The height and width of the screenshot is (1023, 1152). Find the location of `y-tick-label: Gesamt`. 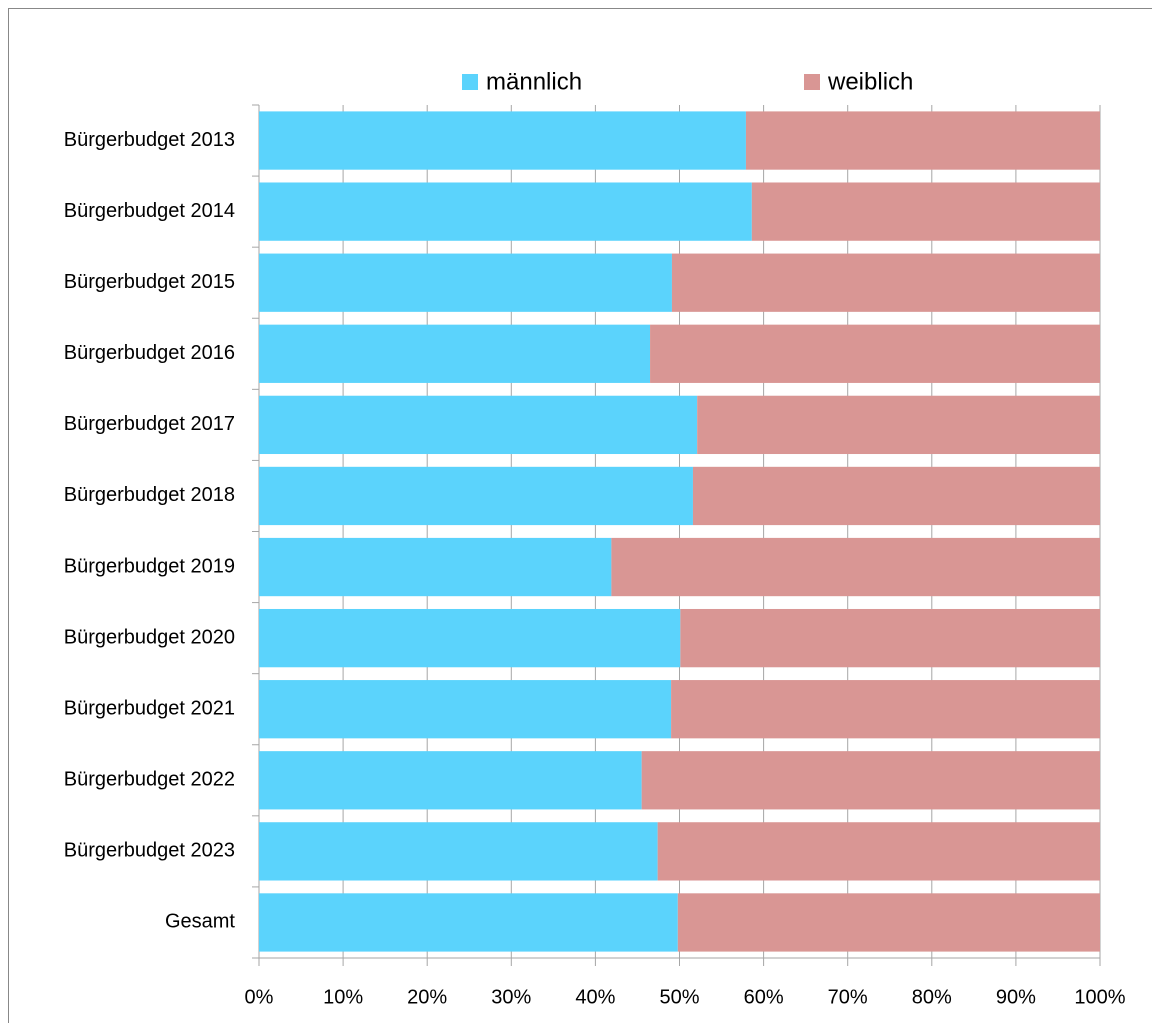

y-tick-label: Gesamt is located at coordinates (200, 922).